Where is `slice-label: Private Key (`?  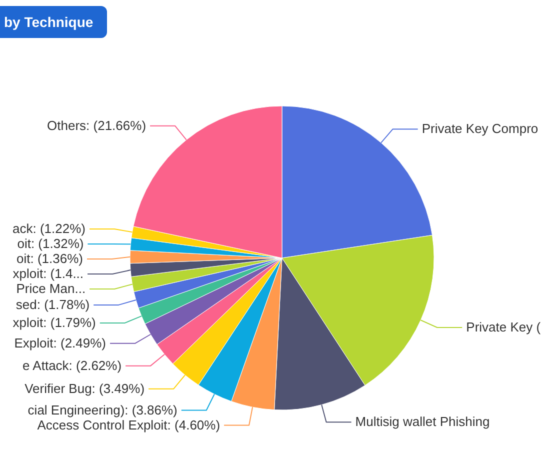 slice-label: Private Key ( is located at coordinates (504, 327).